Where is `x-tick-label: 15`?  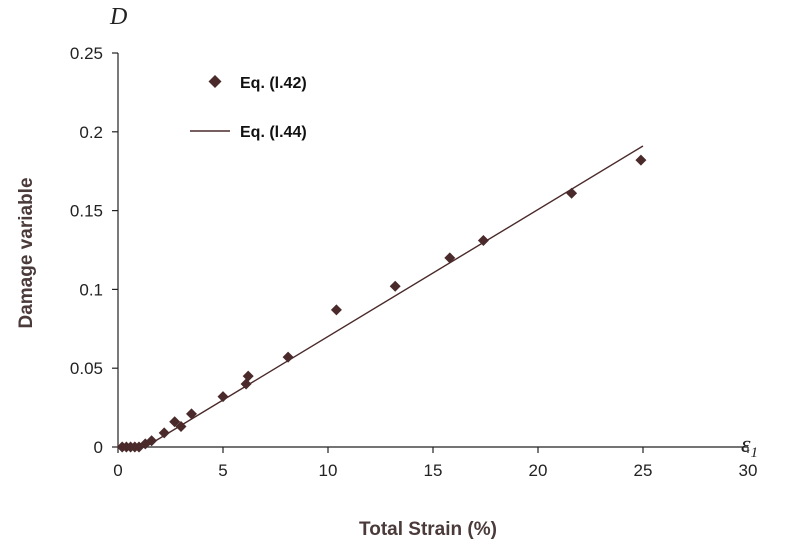
x-tick-label: 15 is located at coordinates (433, 470).